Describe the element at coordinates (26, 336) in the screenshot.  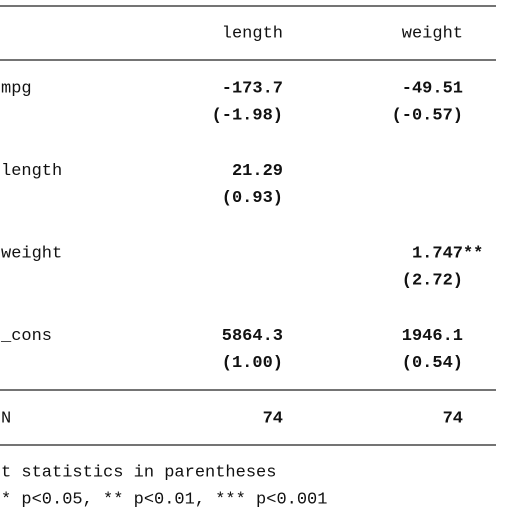
I see `row-label: _cons` at that location.